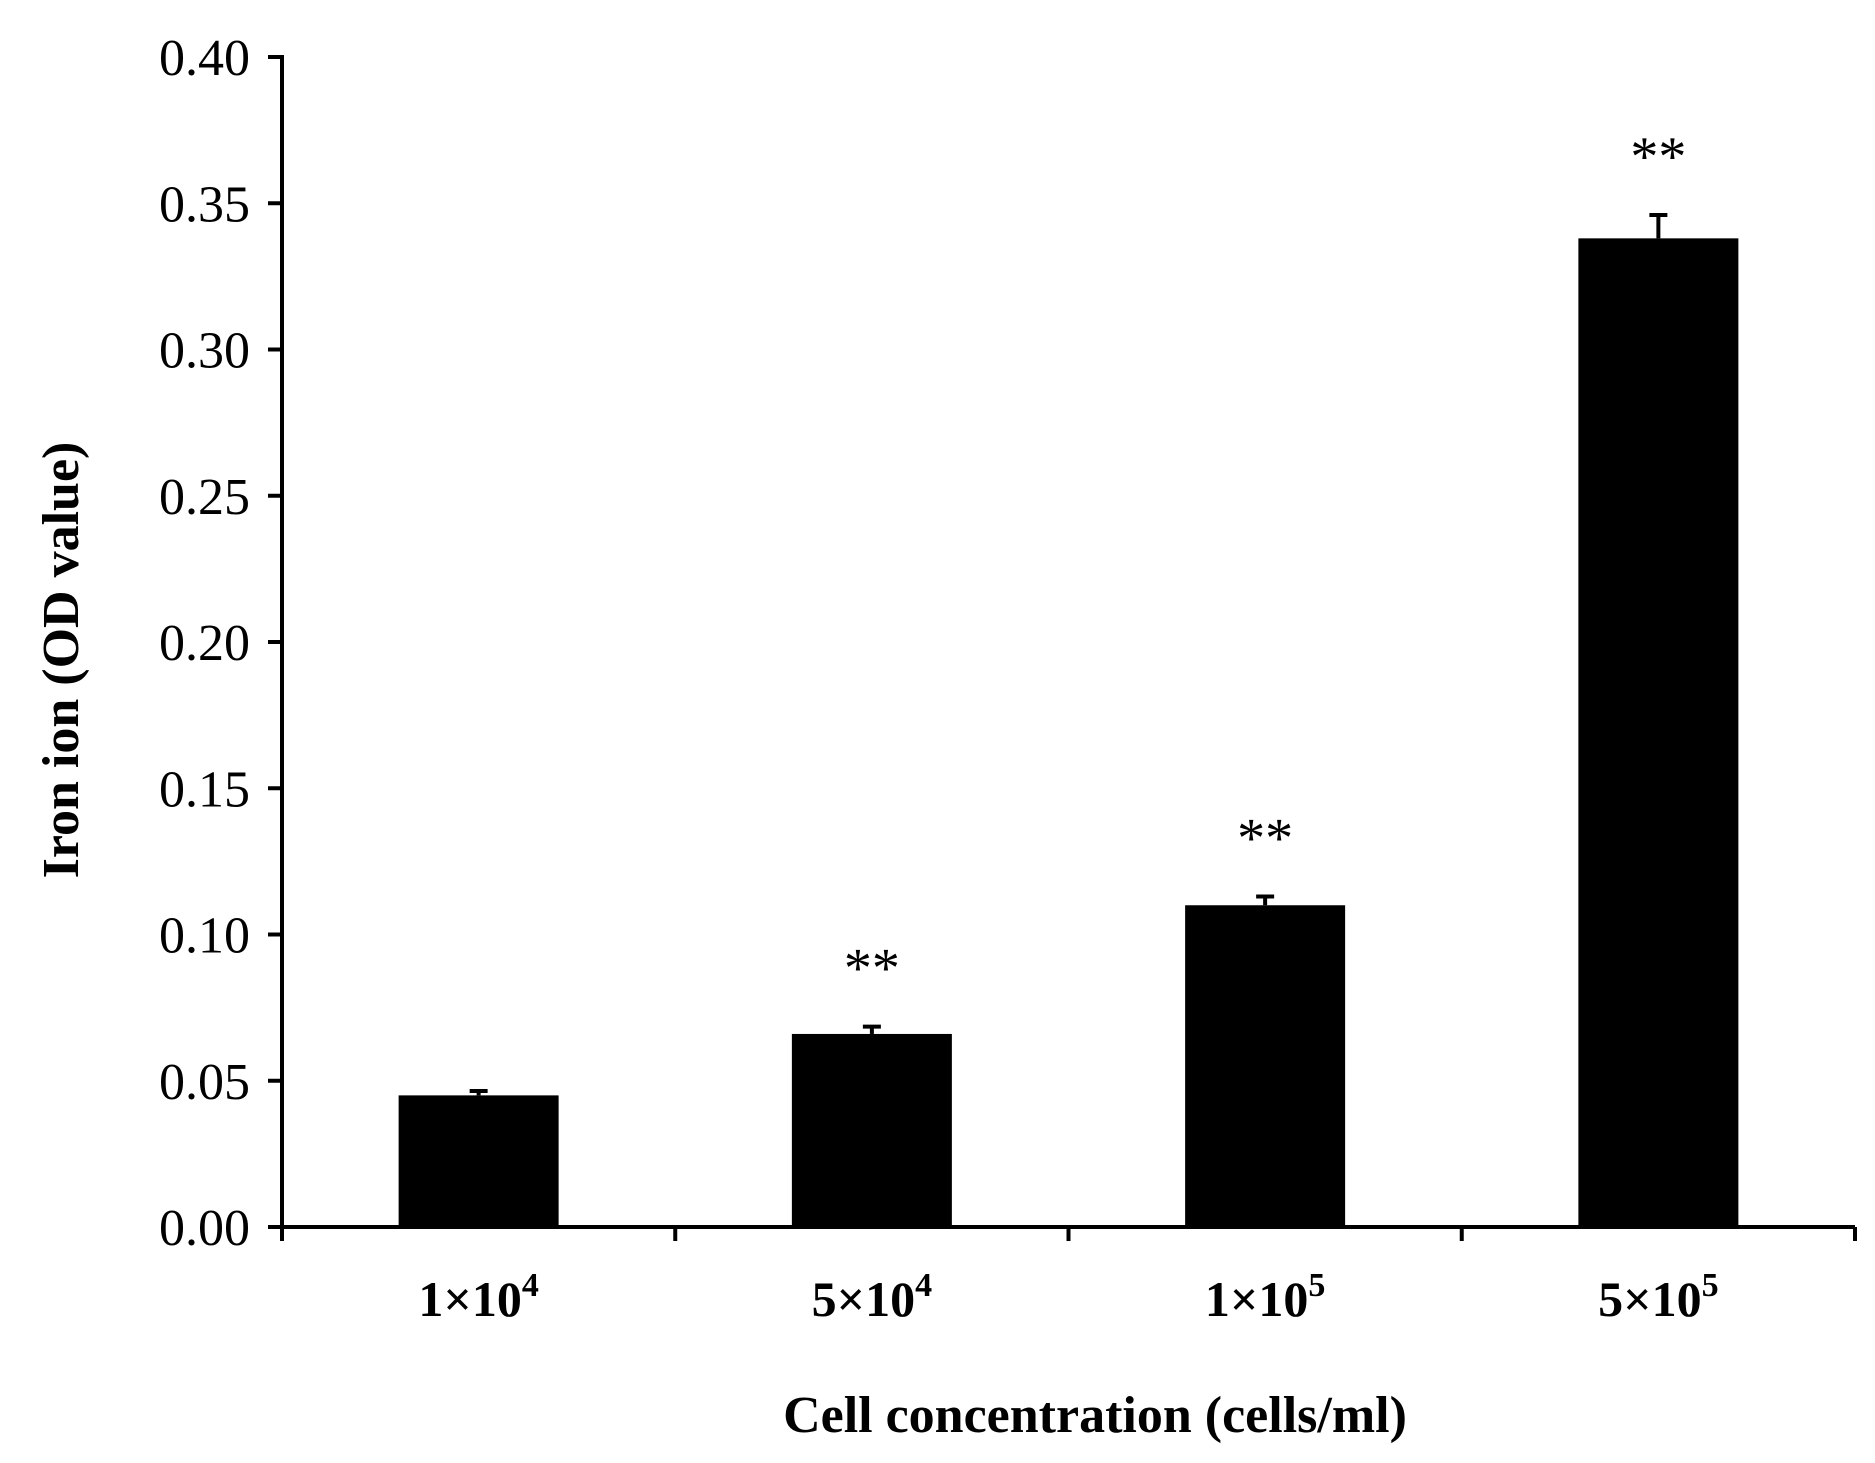 This screenshot has height=1463, width=1875. I want to click on y-axis: 0.00 0.05 0.10 0.15 0.20 0.25 0.30 0.35 0.40, so click(221, 643).